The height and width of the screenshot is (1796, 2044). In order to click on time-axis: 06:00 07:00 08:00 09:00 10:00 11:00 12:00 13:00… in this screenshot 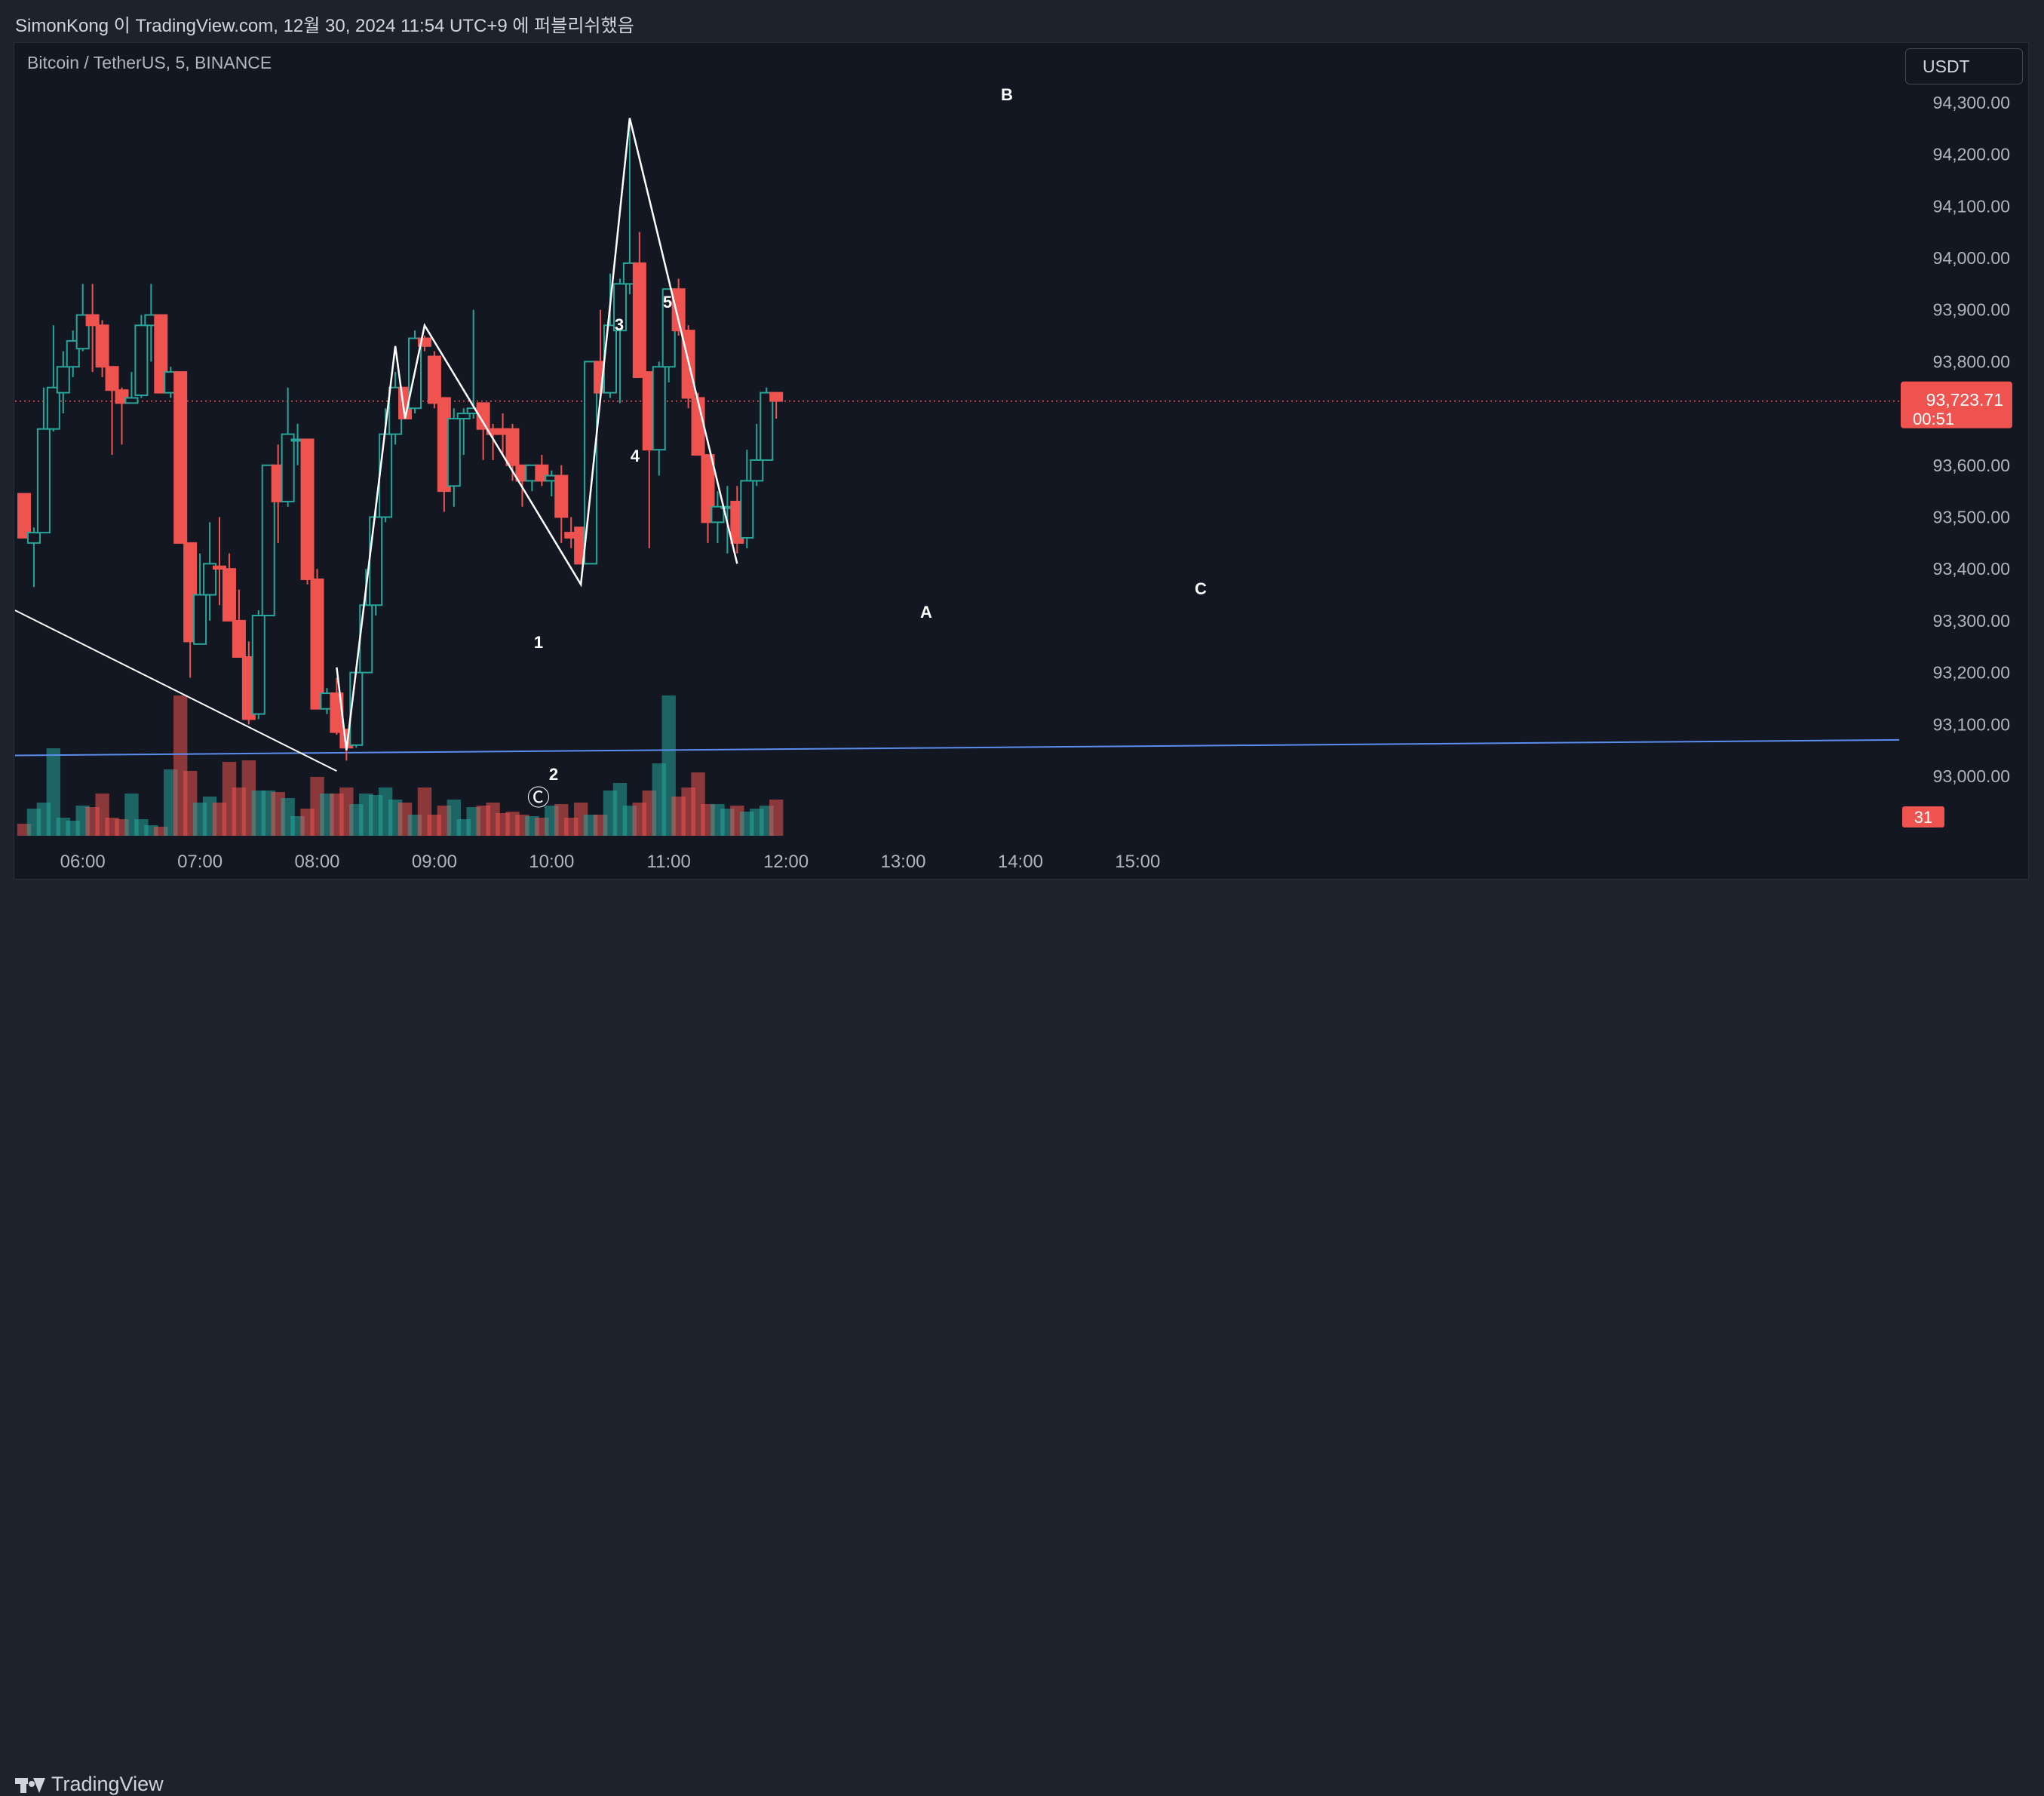, I will do `click(610, 862)`.